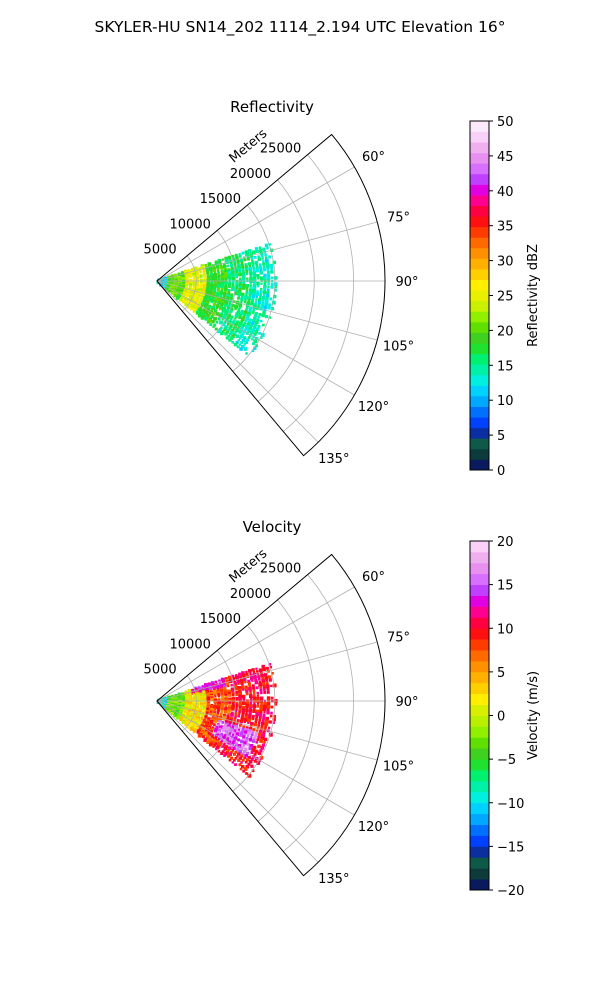  Describe the element at coordinates (271, 295) in the screenshot. I see `sector-outline` at that location.